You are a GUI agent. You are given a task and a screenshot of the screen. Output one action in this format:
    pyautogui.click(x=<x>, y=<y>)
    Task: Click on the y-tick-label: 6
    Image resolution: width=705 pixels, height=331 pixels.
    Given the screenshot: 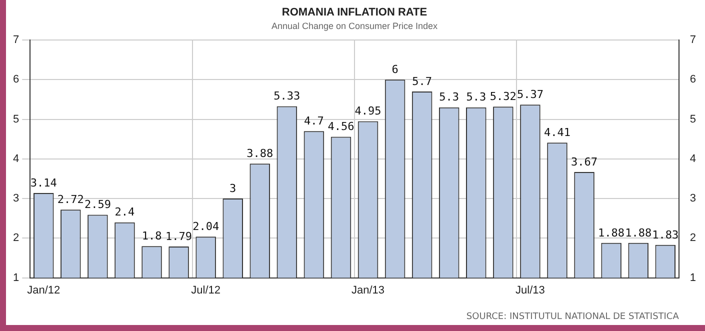 What is the action you would take?
    pyautogui.click(x=16, y=80)
    